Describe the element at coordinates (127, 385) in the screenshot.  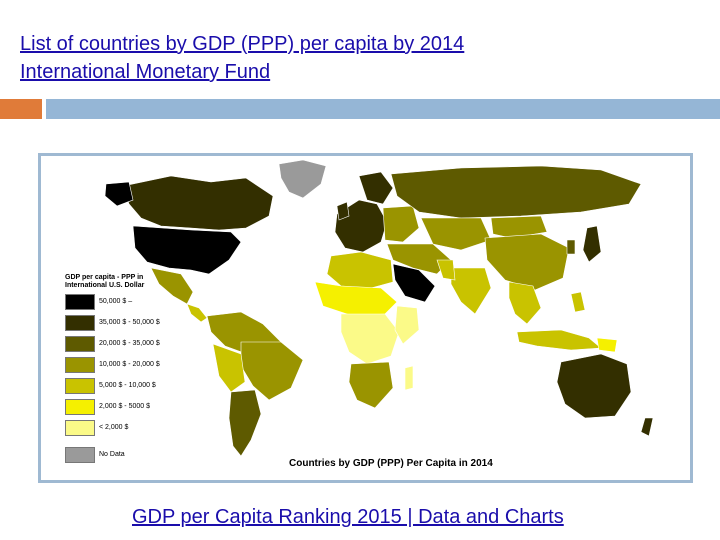
I see `legend-label: 5,000 $ - 10,000 $` at that location.